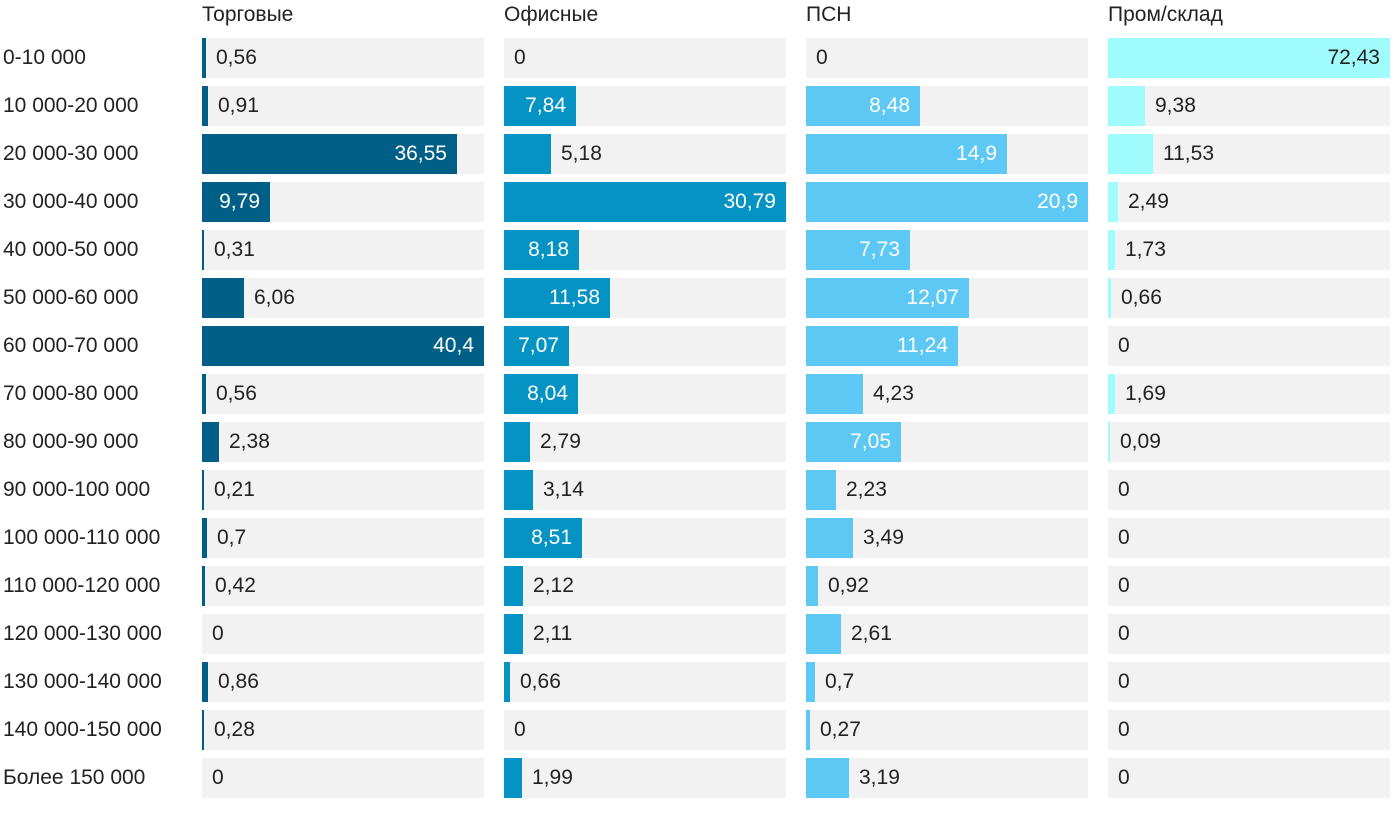  What do you see at coordinates (645, 490) in the screenshot?
I see `bar-track: 3,14` at bounding box center [645, 490].